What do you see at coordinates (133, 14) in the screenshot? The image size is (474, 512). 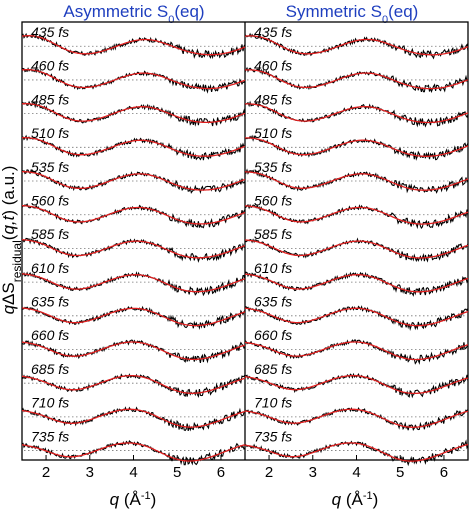 I see `panel-title-asymmetric: Asymmetric S0(eq)` at bounding box center [133, 14].